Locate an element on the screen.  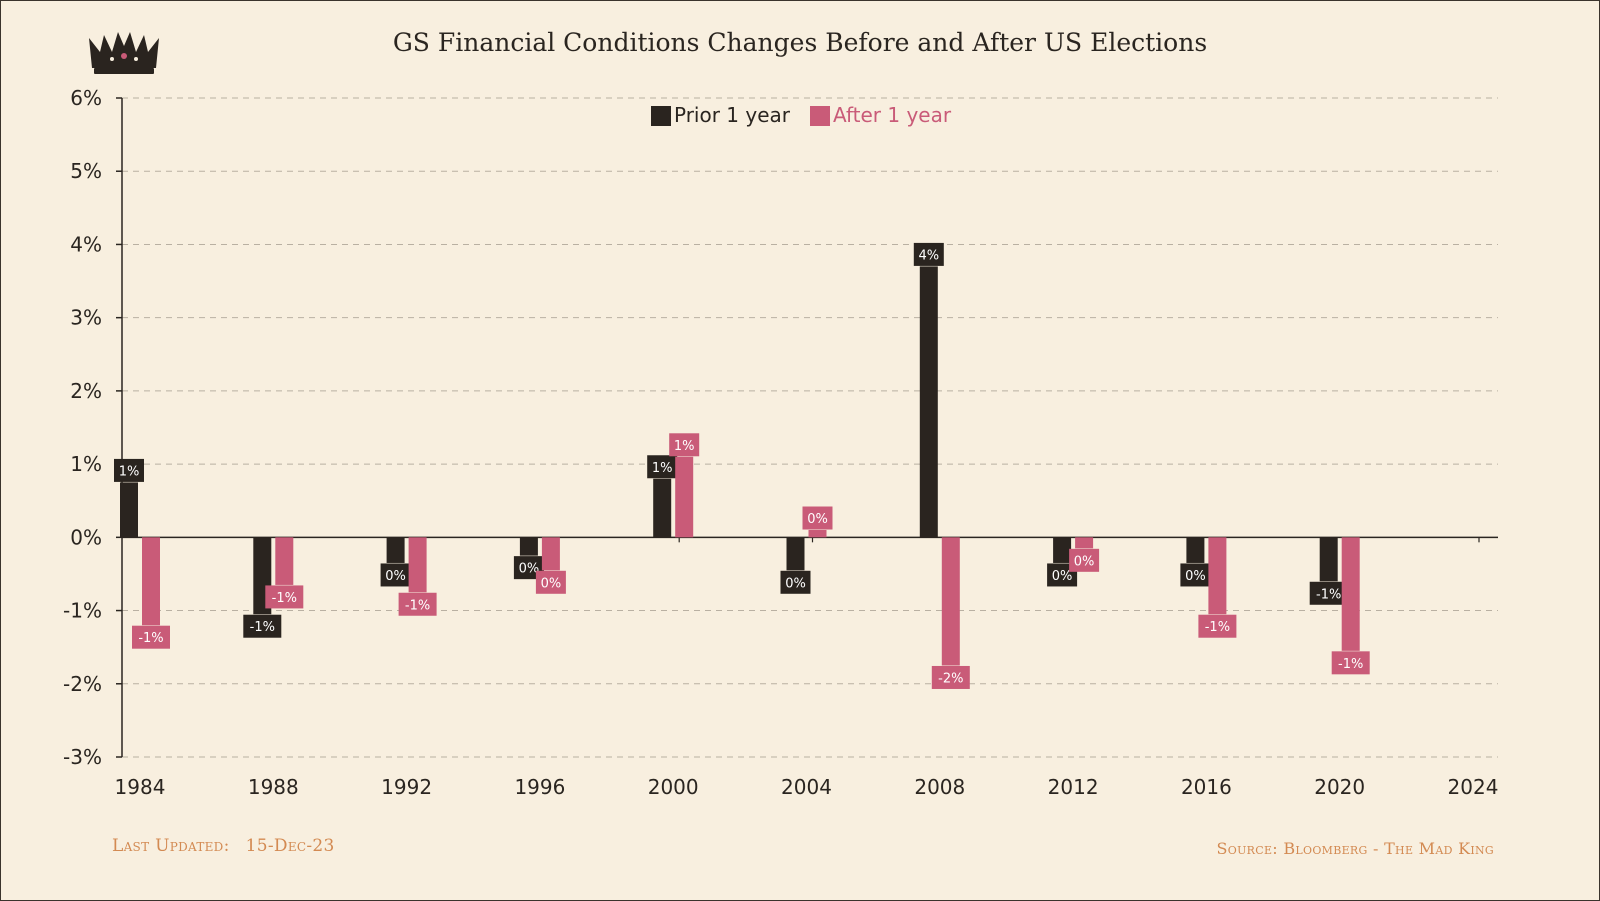
x-tick-label: 1996 is located at coordinates (539, 787).